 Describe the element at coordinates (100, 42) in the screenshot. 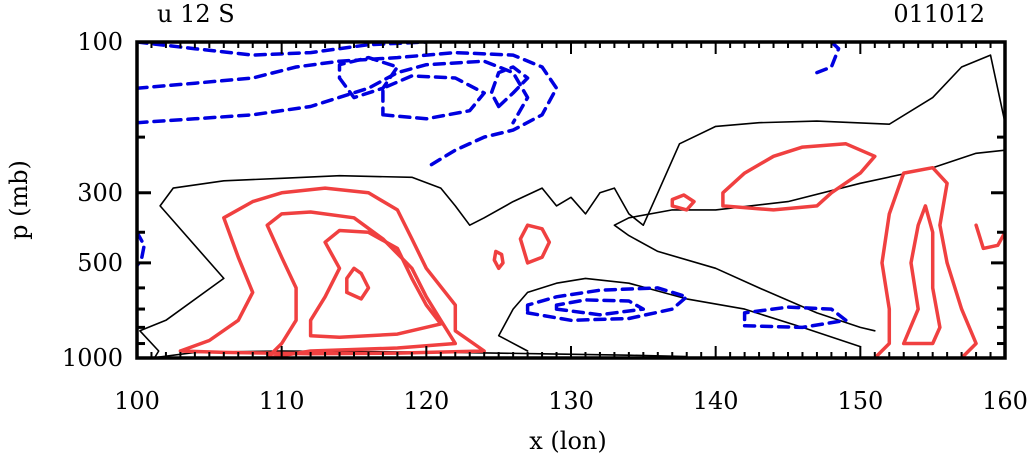

I see `y-tick-label: 100` at that location.